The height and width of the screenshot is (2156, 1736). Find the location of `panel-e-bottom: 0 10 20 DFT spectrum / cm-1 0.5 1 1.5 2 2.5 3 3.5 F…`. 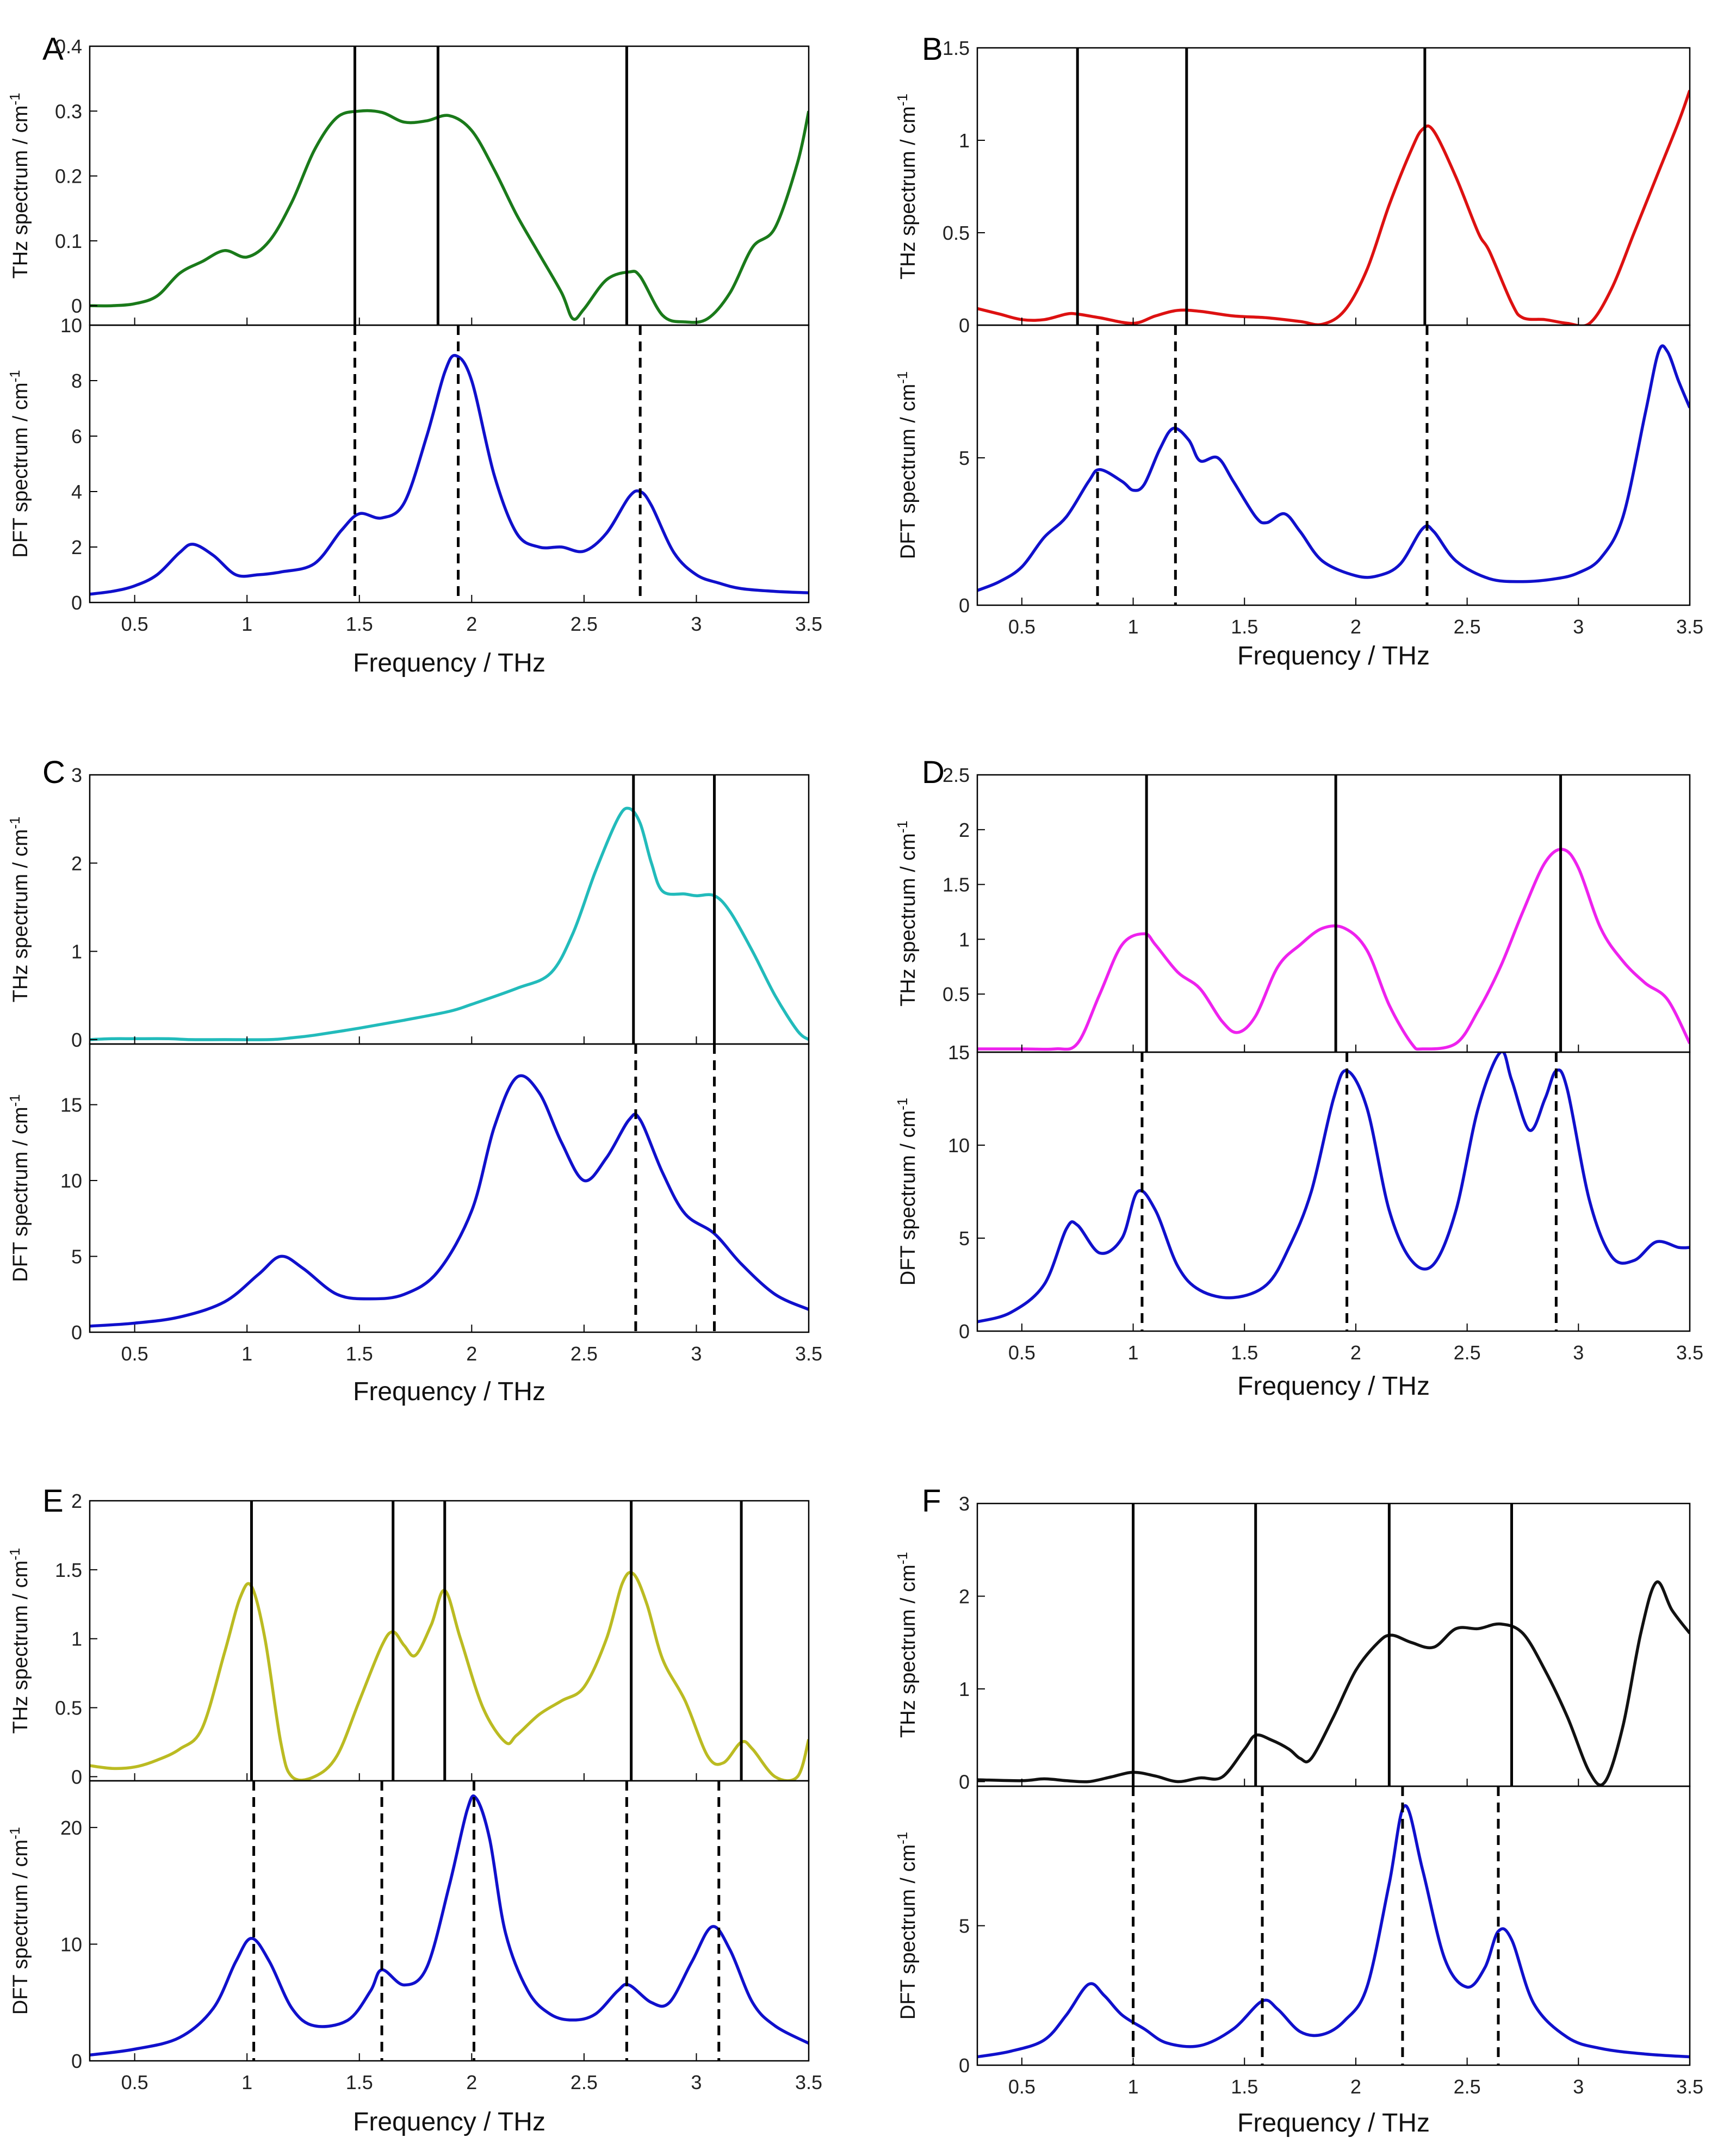

panel-e-bottom: 0 10 20 DFT spectrum / cm-1 0.5 1 1.5 2 2.5 3 3.5 F… is located at coordinates (414, 1958).